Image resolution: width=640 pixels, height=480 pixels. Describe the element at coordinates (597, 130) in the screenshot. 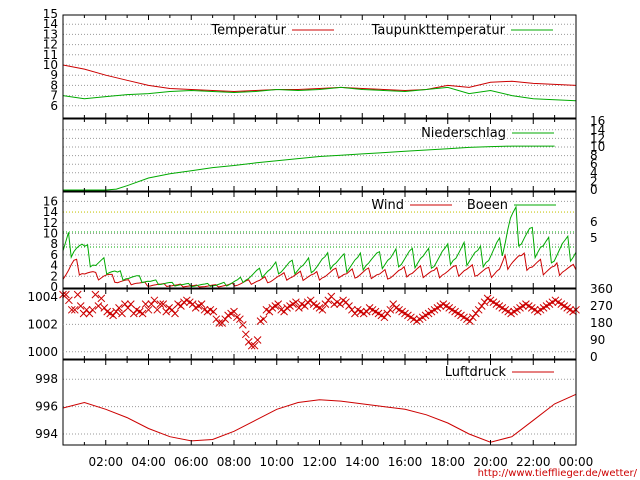

I see `precipitation-y-tick-label: 14` at that location.